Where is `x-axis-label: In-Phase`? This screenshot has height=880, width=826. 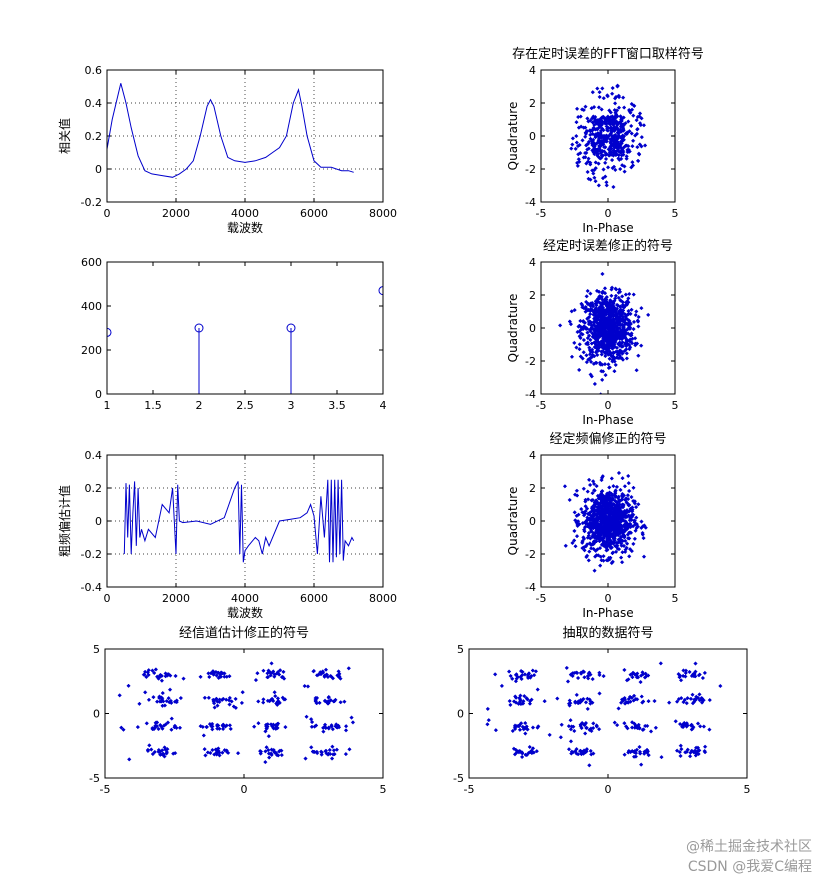 x-axis-label: In-Phase is located at coordinates (607, 613).